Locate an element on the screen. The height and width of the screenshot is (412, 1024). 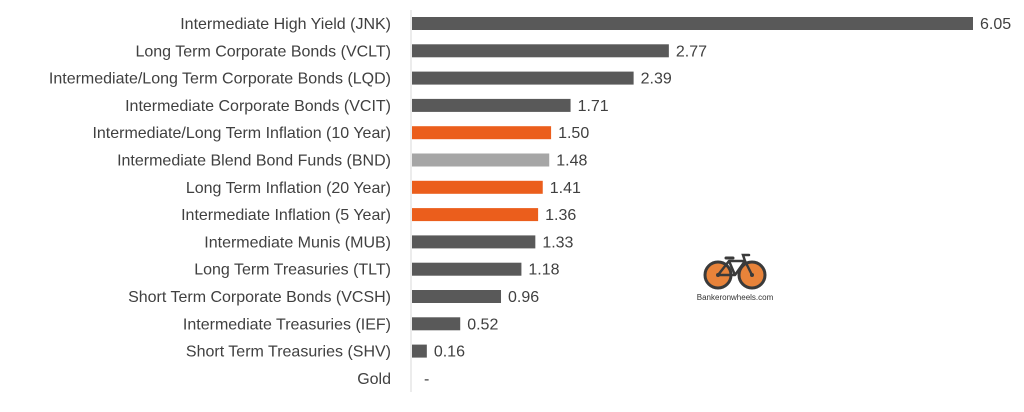
value-label: 1.41 is located at coordinates (565, 188).